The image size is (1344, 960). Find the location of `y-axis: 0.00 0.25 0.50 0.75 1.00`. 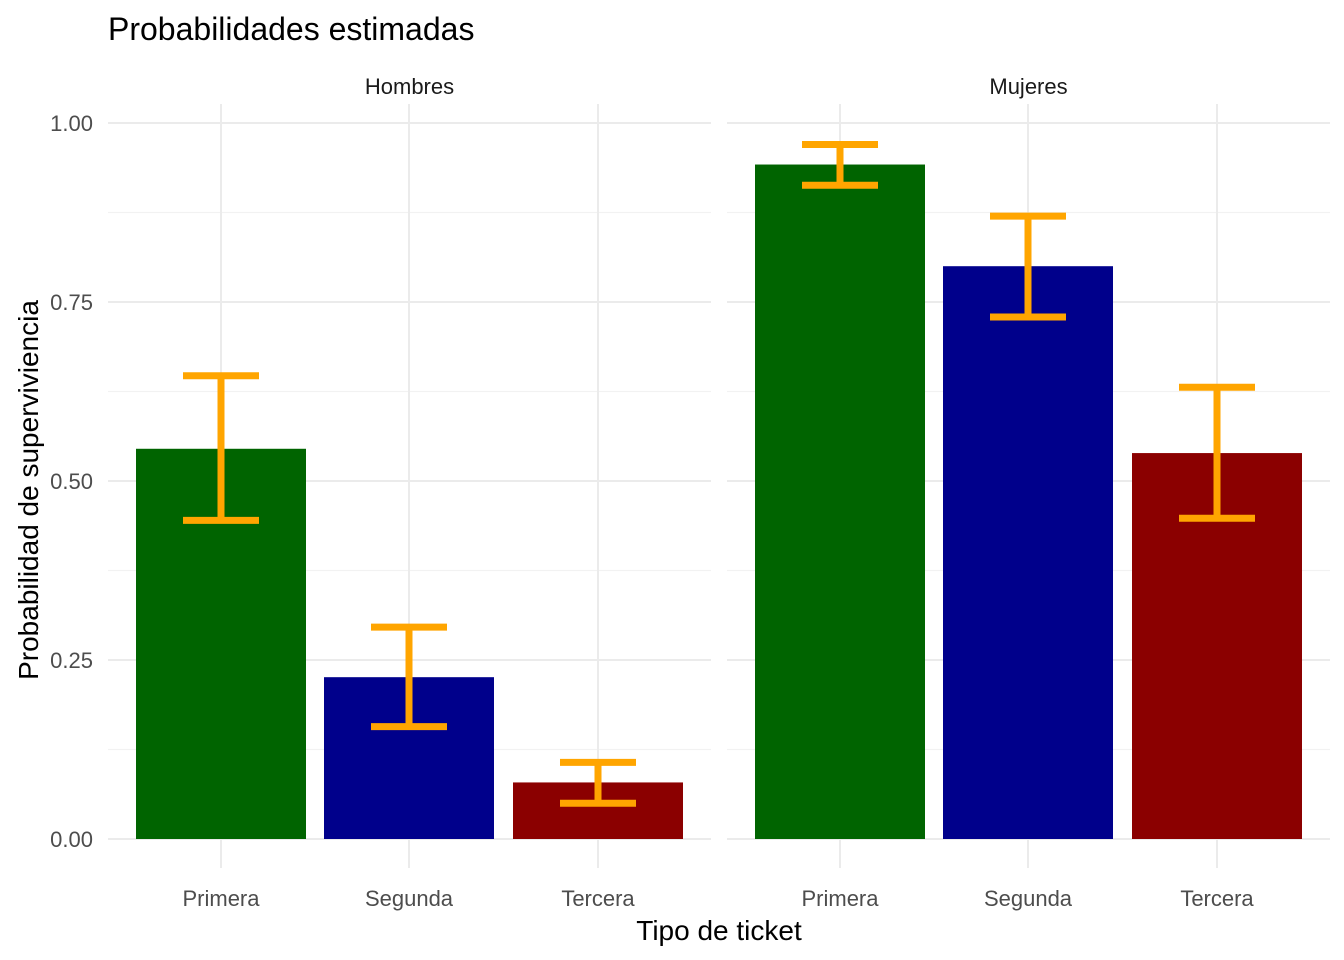

y-axis: 0.00 0.25 0.50 0.75 1.00 is located at coordinates (71, 481).